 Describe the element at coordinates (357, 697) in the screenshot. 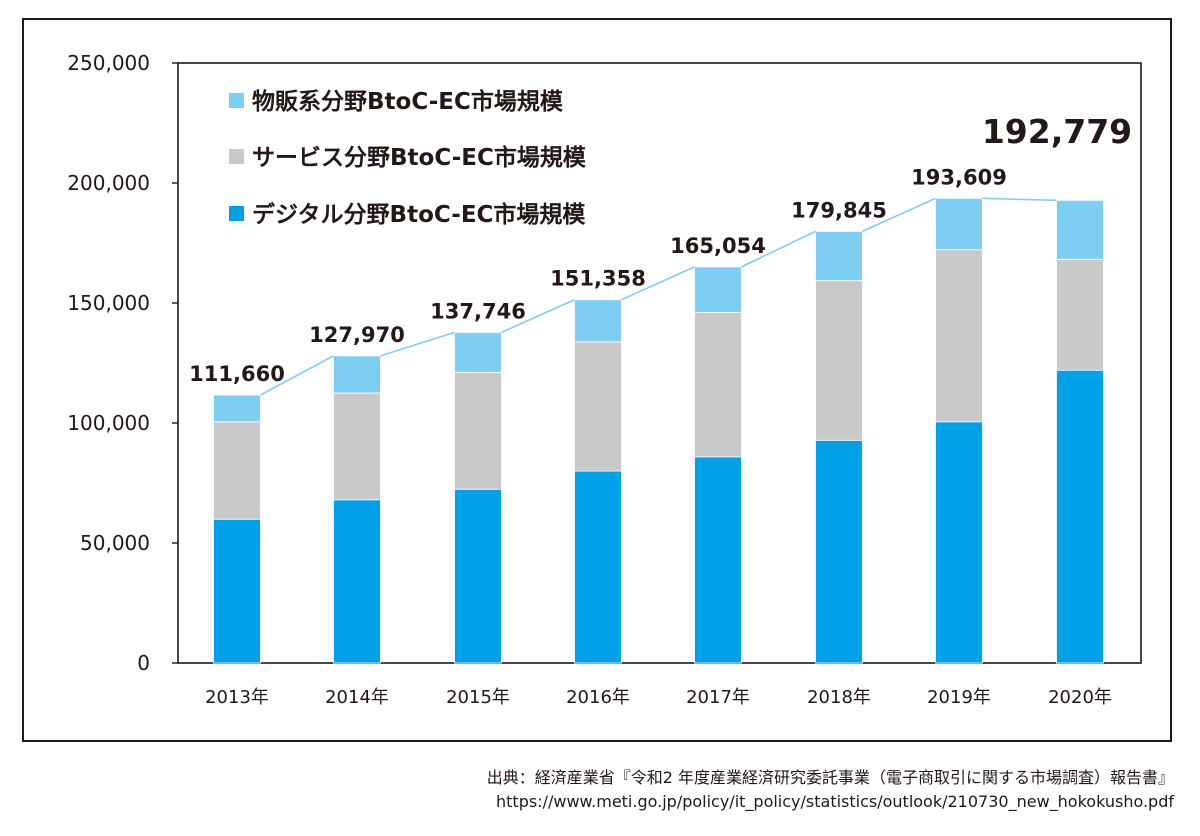

I see `x-tick-label: 2014年` at that location.